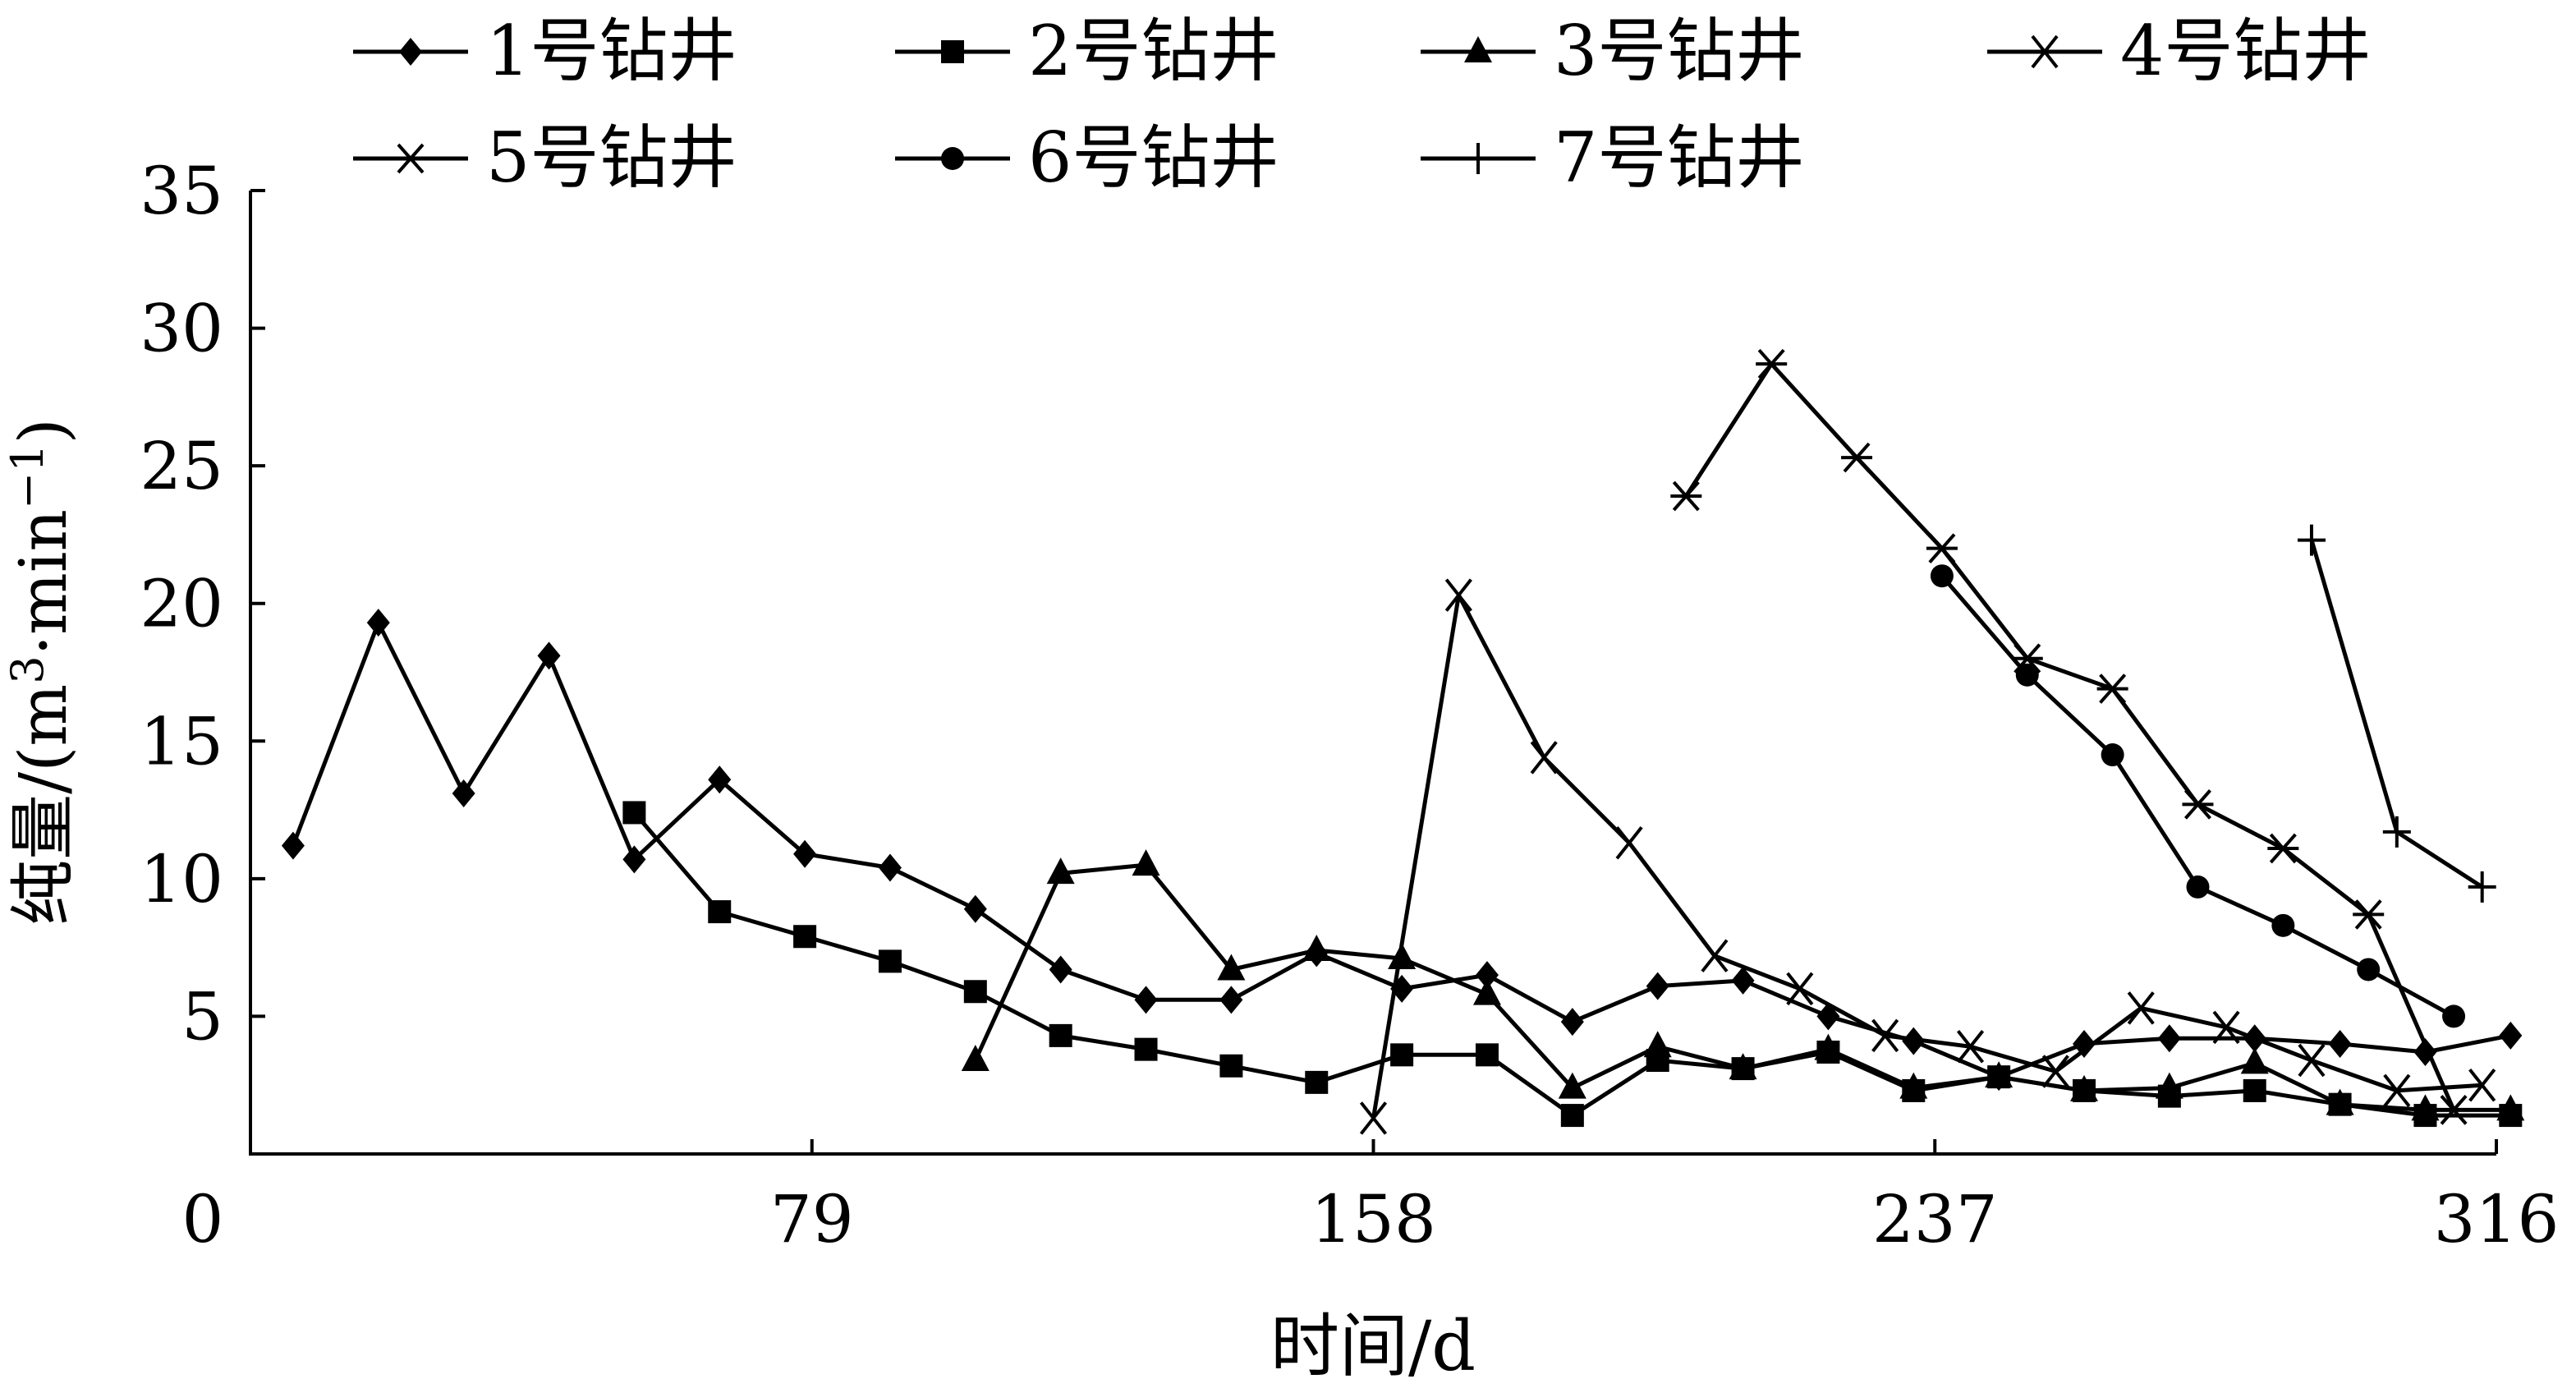 The width and height of the screenshot is (2576, 1379). What do you see at coordinates (181, 466) in the screenshot?
I see `y-tick-label: 25` at bounding box center [181, 466].